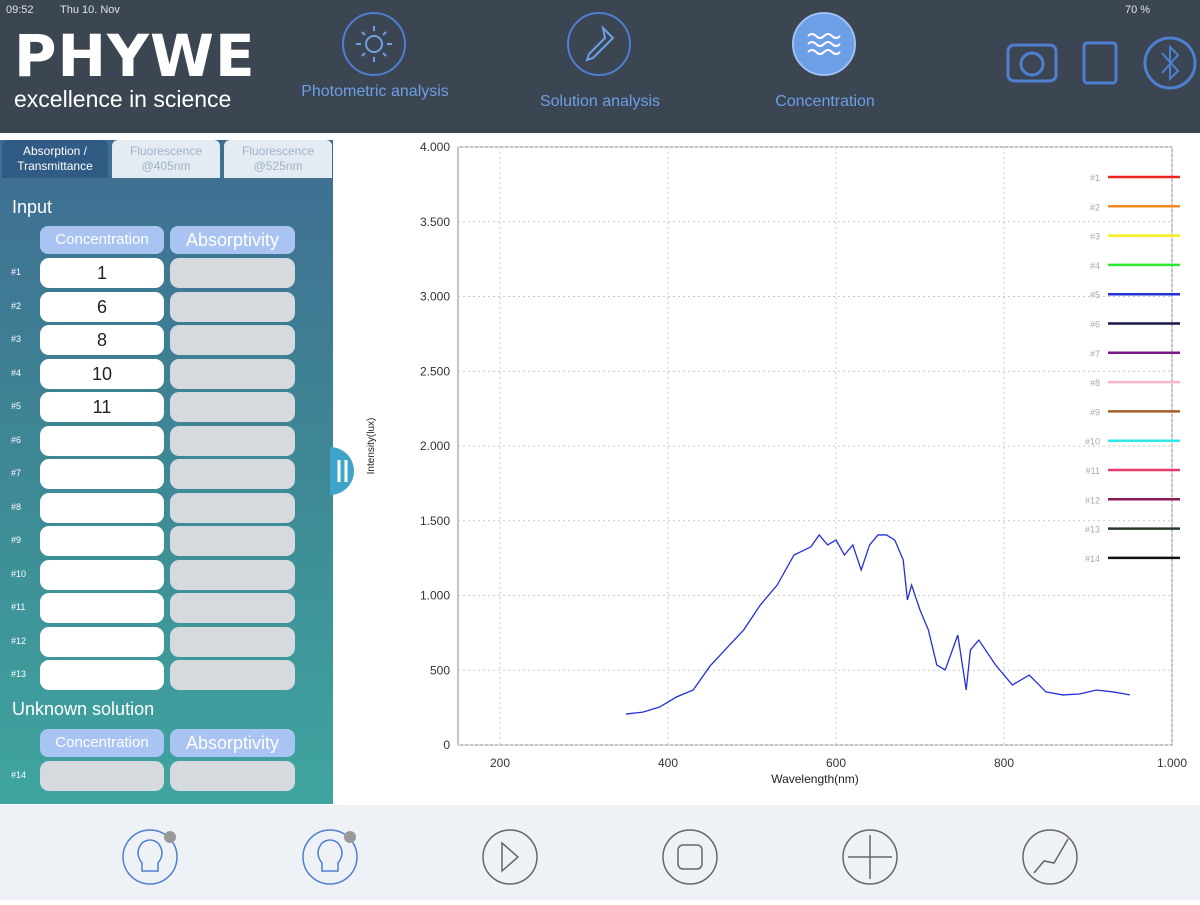 This screenshot has height=905, width=1200. Describe the element at coordinates (1095, 237) in the screenshot. I see `legend-label: #3` at that location.